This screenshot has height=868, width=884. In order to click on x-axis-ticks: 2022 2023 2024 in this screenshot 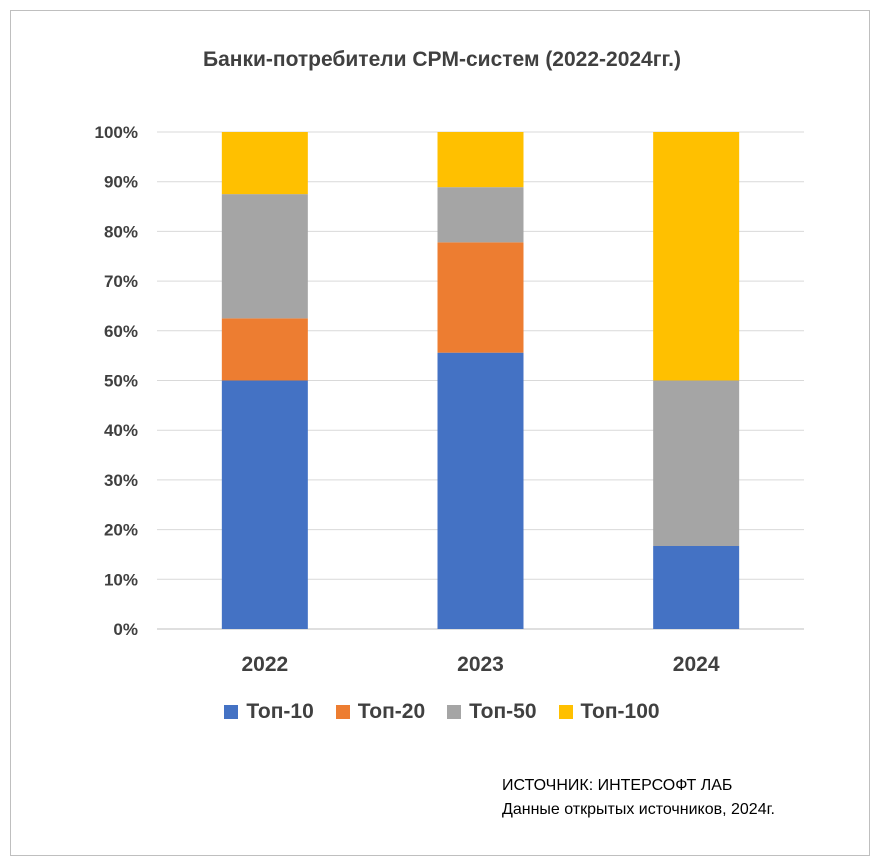, I will do `click(480, 664)`.